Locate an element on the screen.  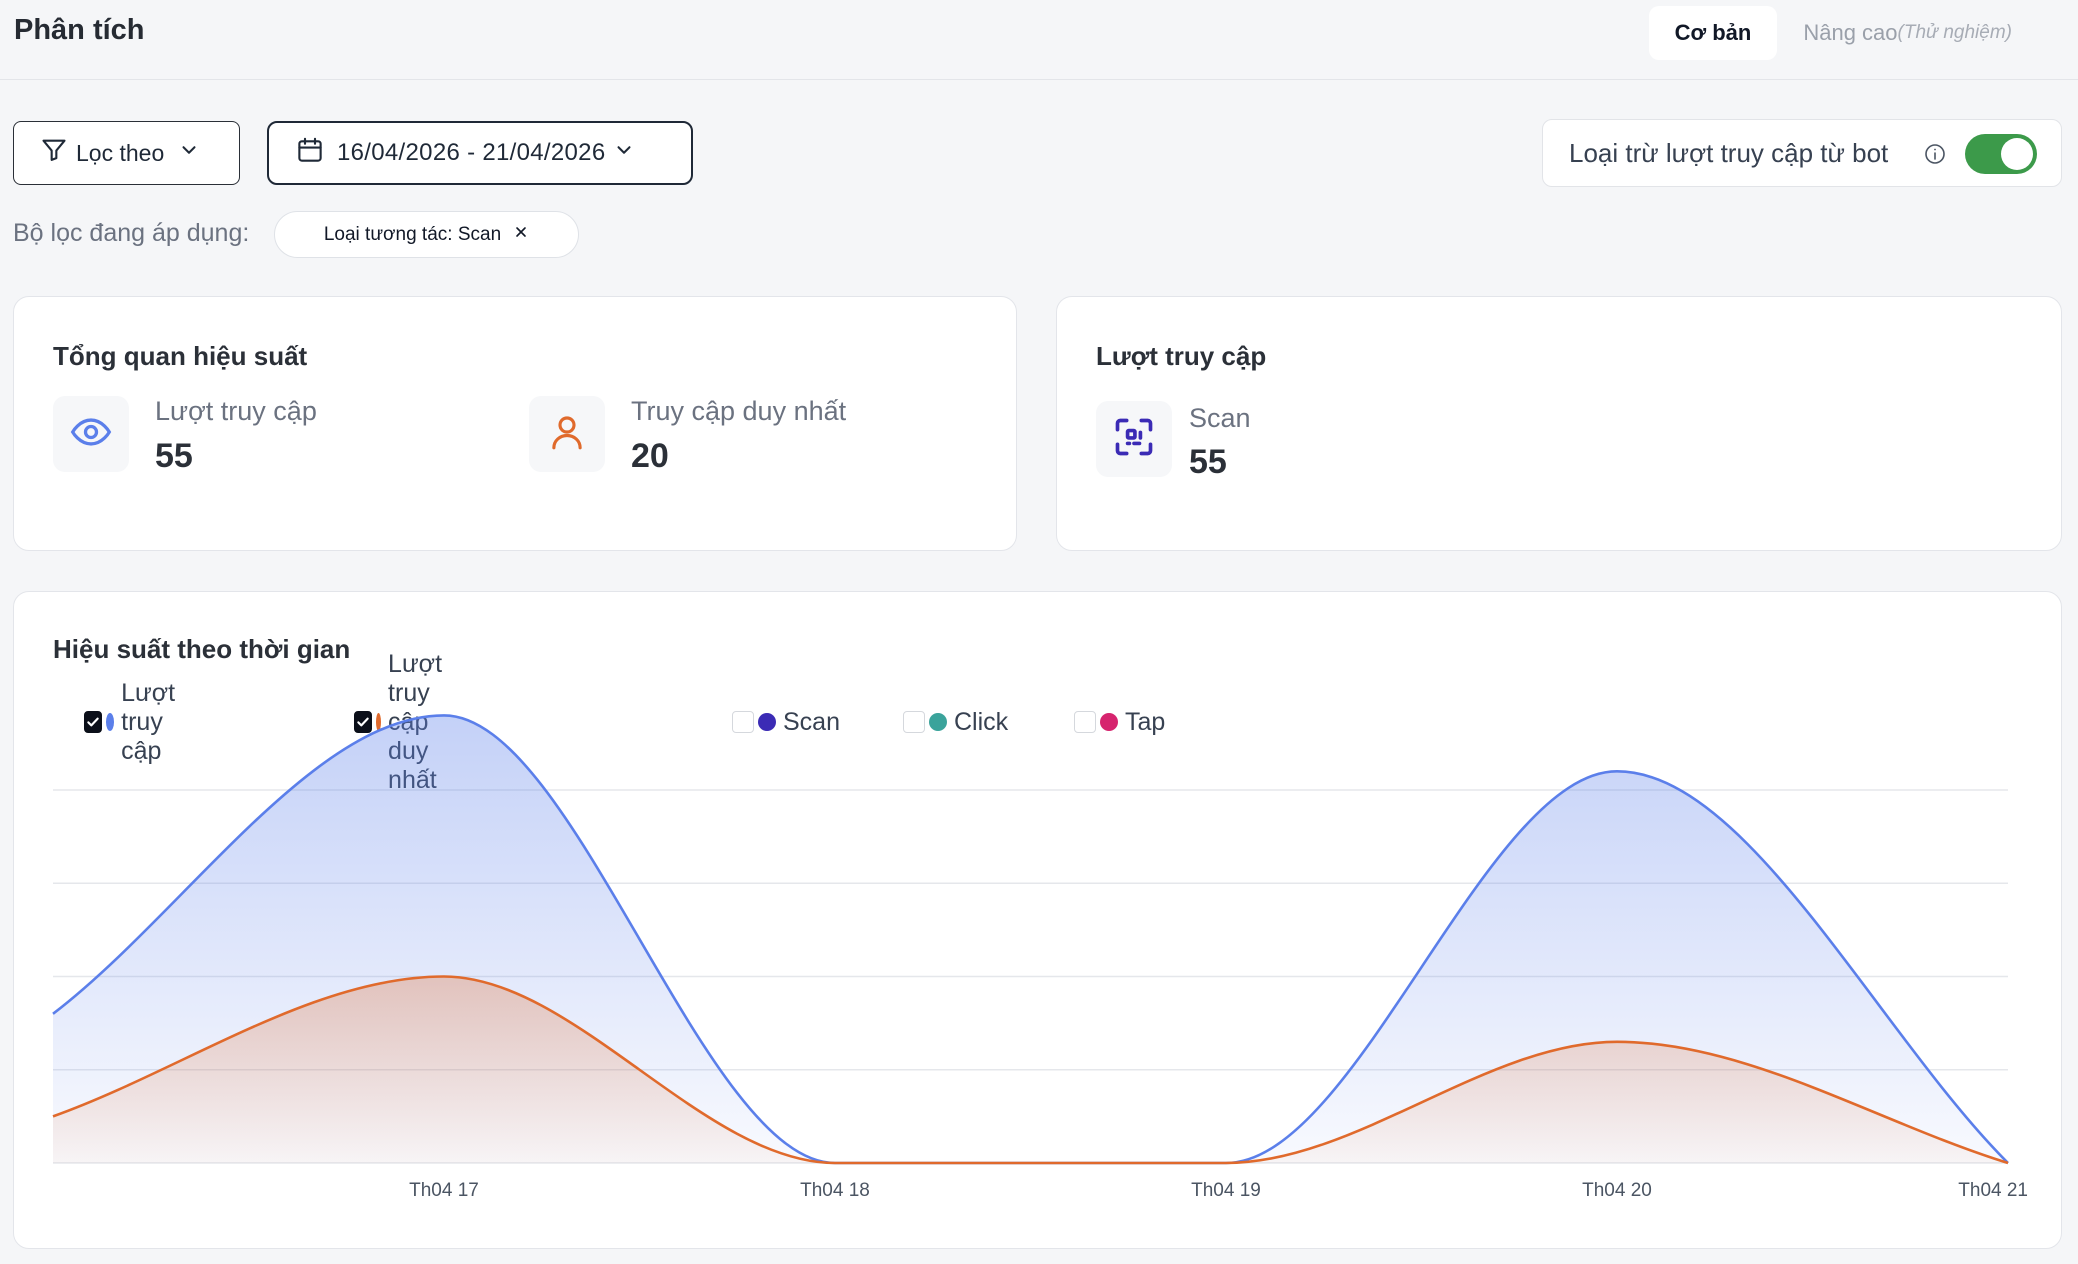
legend-dot-visits is located at coordinates (110, 722).